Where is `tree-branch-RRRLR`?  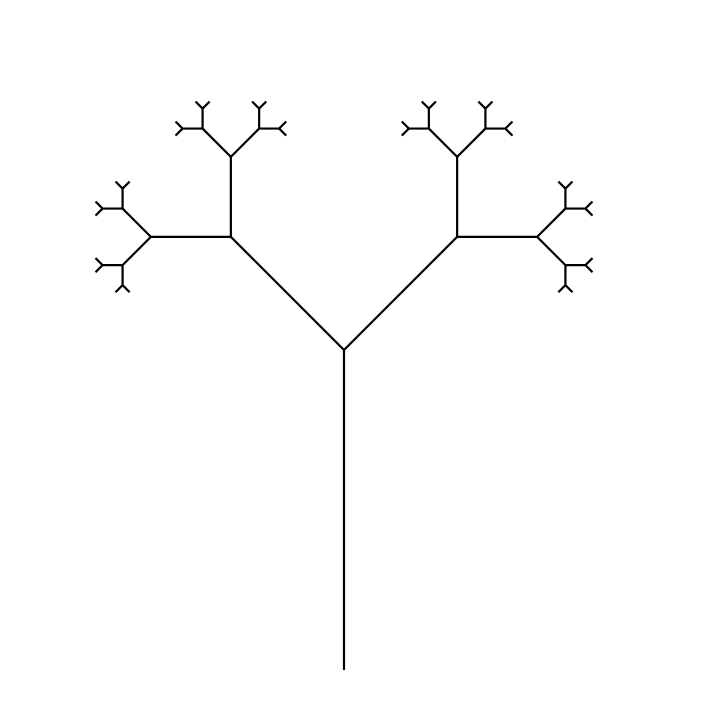 tree-branch-RRRLR is located at coordinates (589, 268).